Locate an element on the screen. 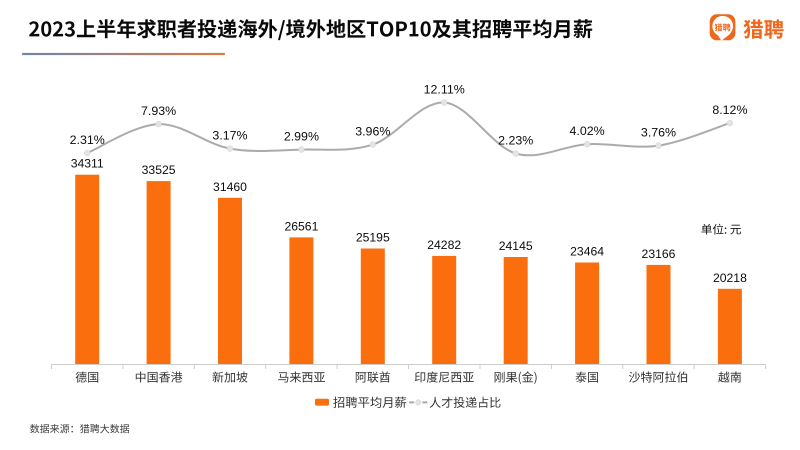  svg-text: 34311 is located at coordinates (87, 164).